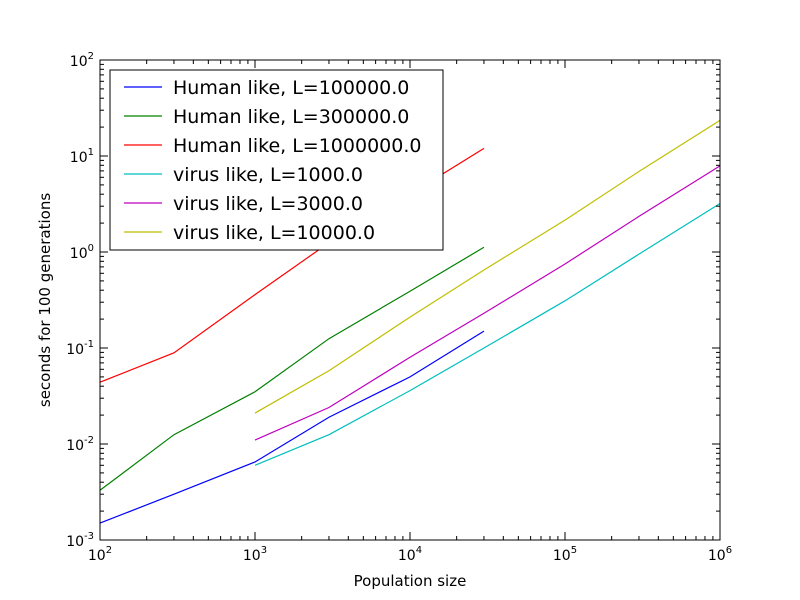 The image size is (800, 600). I want to click on legend-label: virus like, L=1000.0, so click(268, 175).